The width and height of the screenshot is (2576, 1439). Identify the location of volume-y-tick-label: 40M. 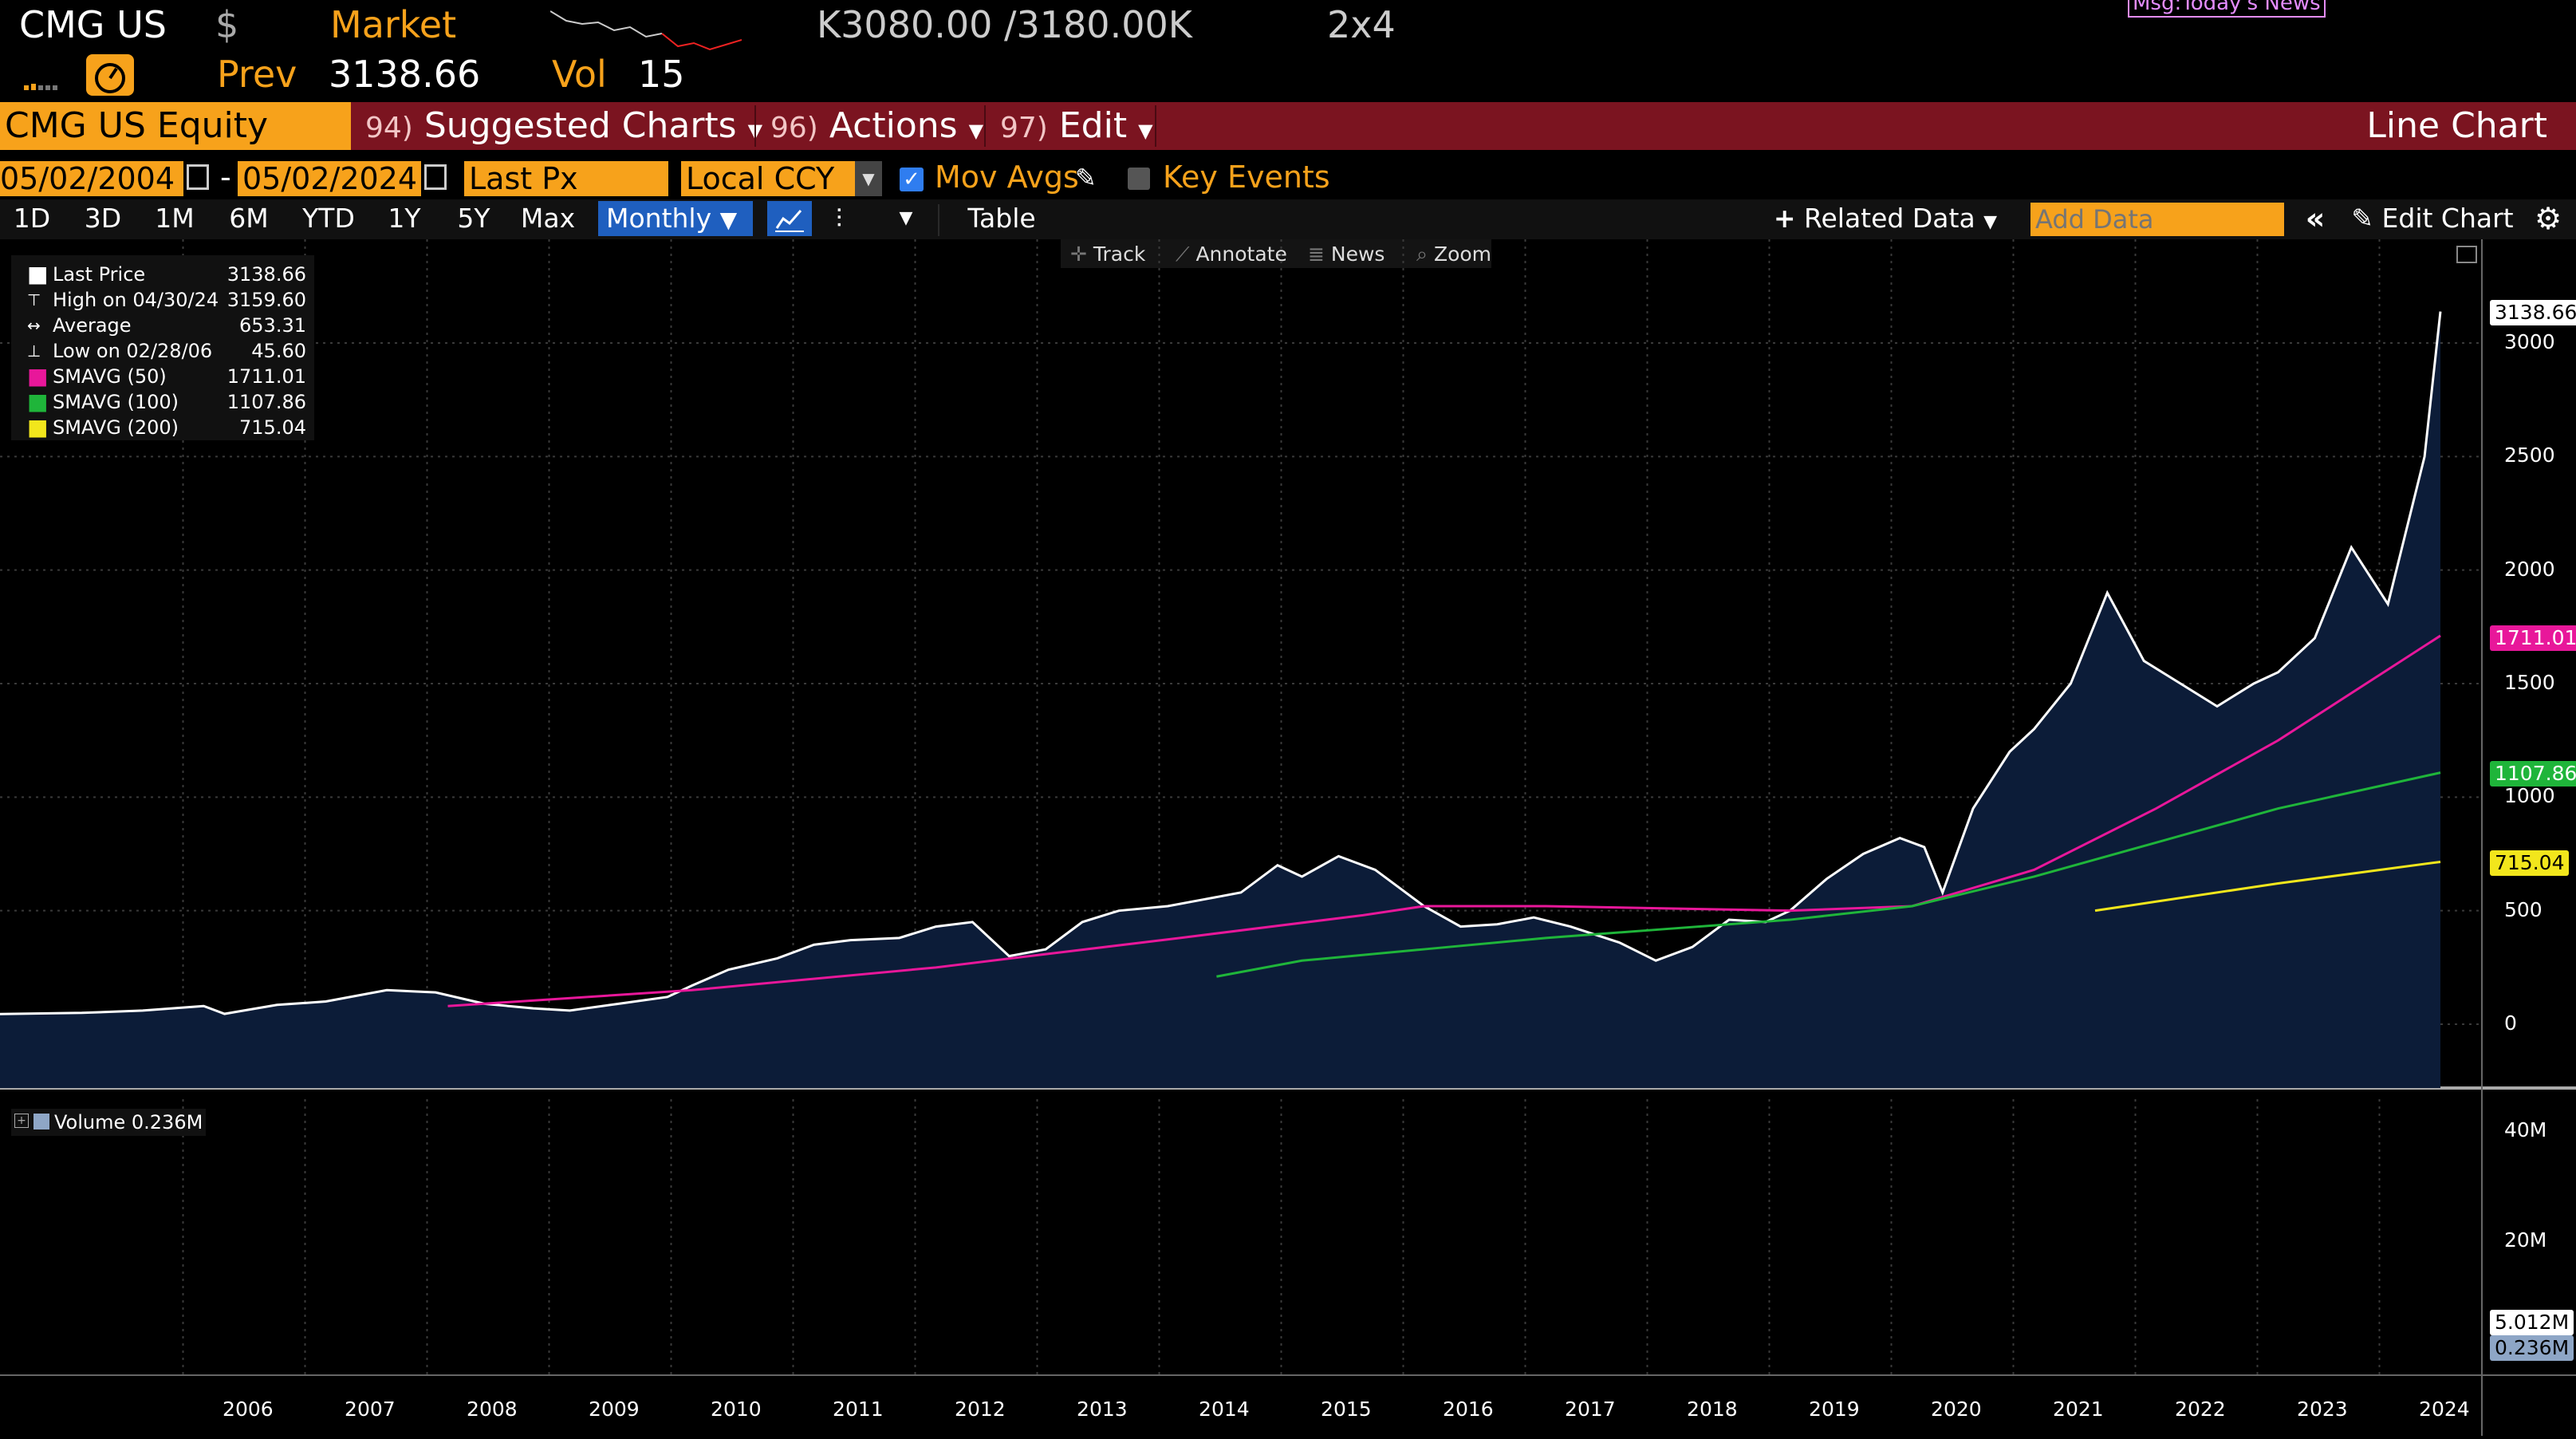
(2525, 1129).